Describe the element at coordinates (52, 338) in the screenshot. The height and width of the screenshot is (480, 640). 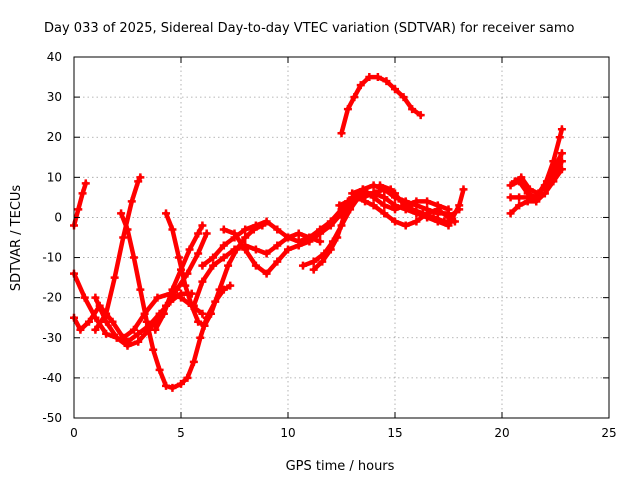
I see `y-tick-label: -30` at that location.